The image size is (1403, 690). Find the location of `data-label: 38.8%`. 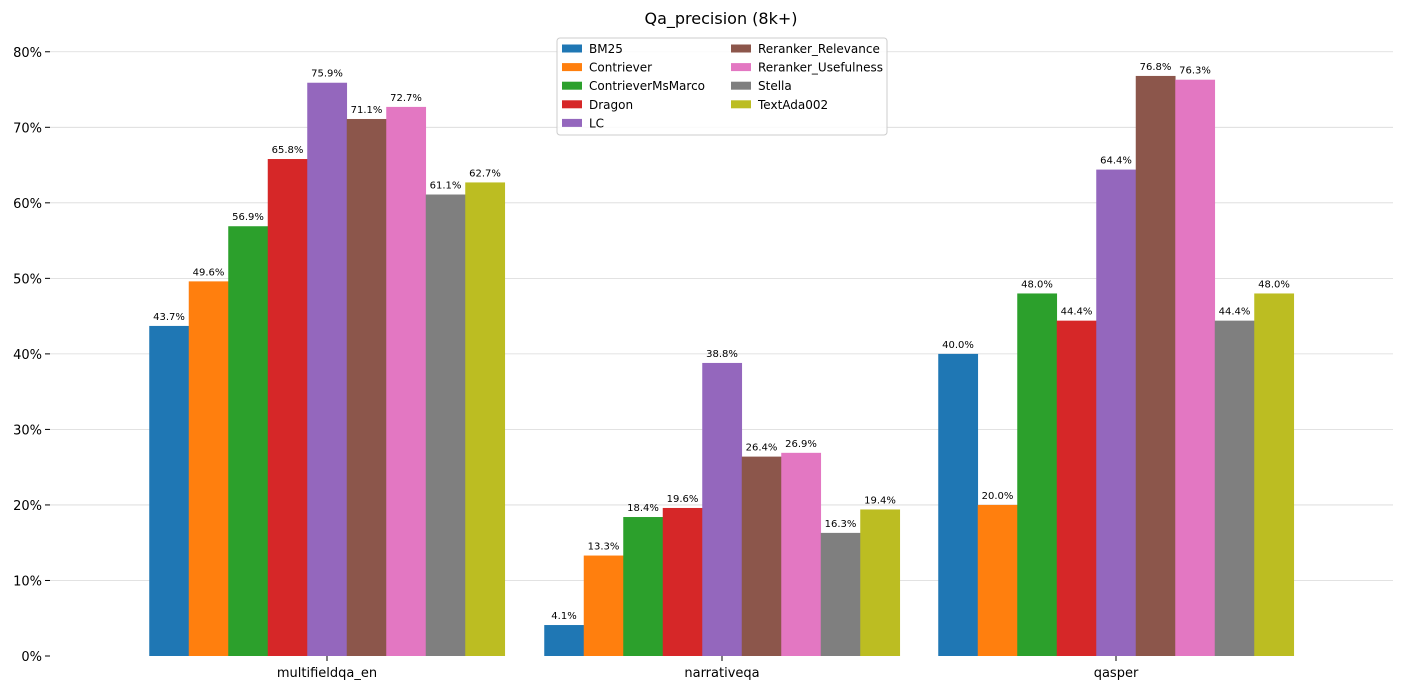

data-label: 38.8% is located at coordinates (722, 354).